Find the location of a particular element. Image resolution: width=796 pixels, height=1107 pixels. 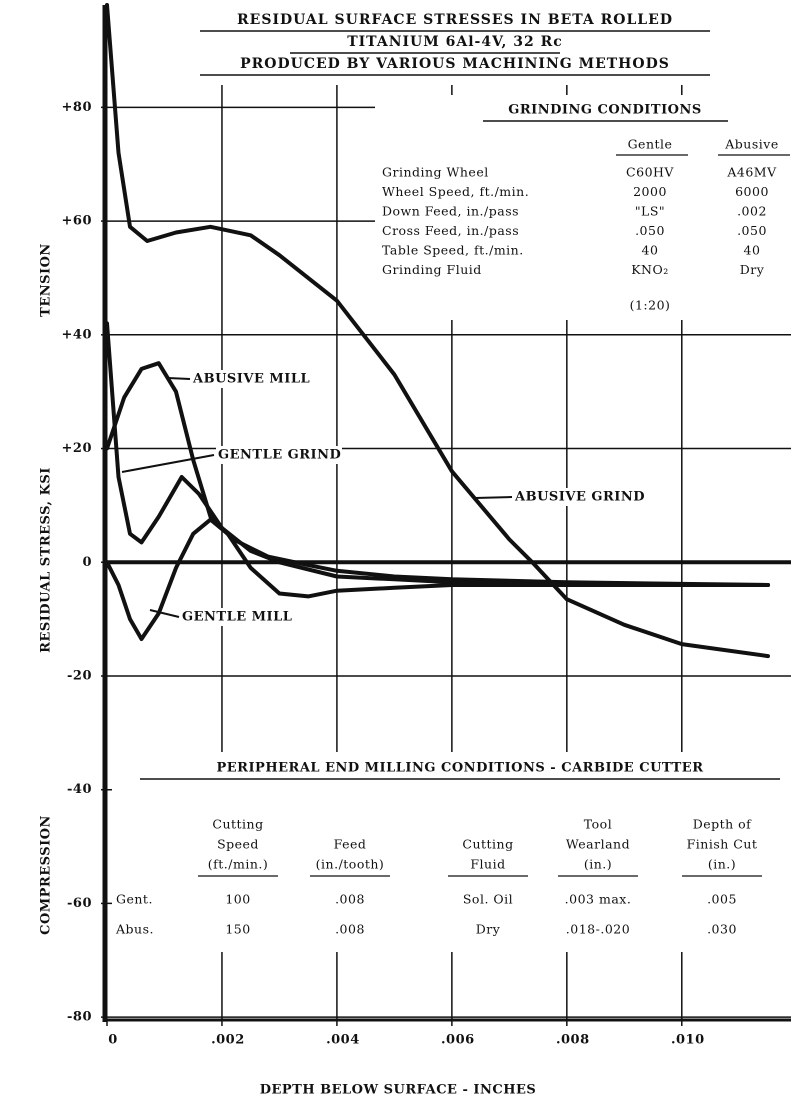

y-axis-label: RESIDUAL STRESS, KSI is located at coordinates (46, 560).